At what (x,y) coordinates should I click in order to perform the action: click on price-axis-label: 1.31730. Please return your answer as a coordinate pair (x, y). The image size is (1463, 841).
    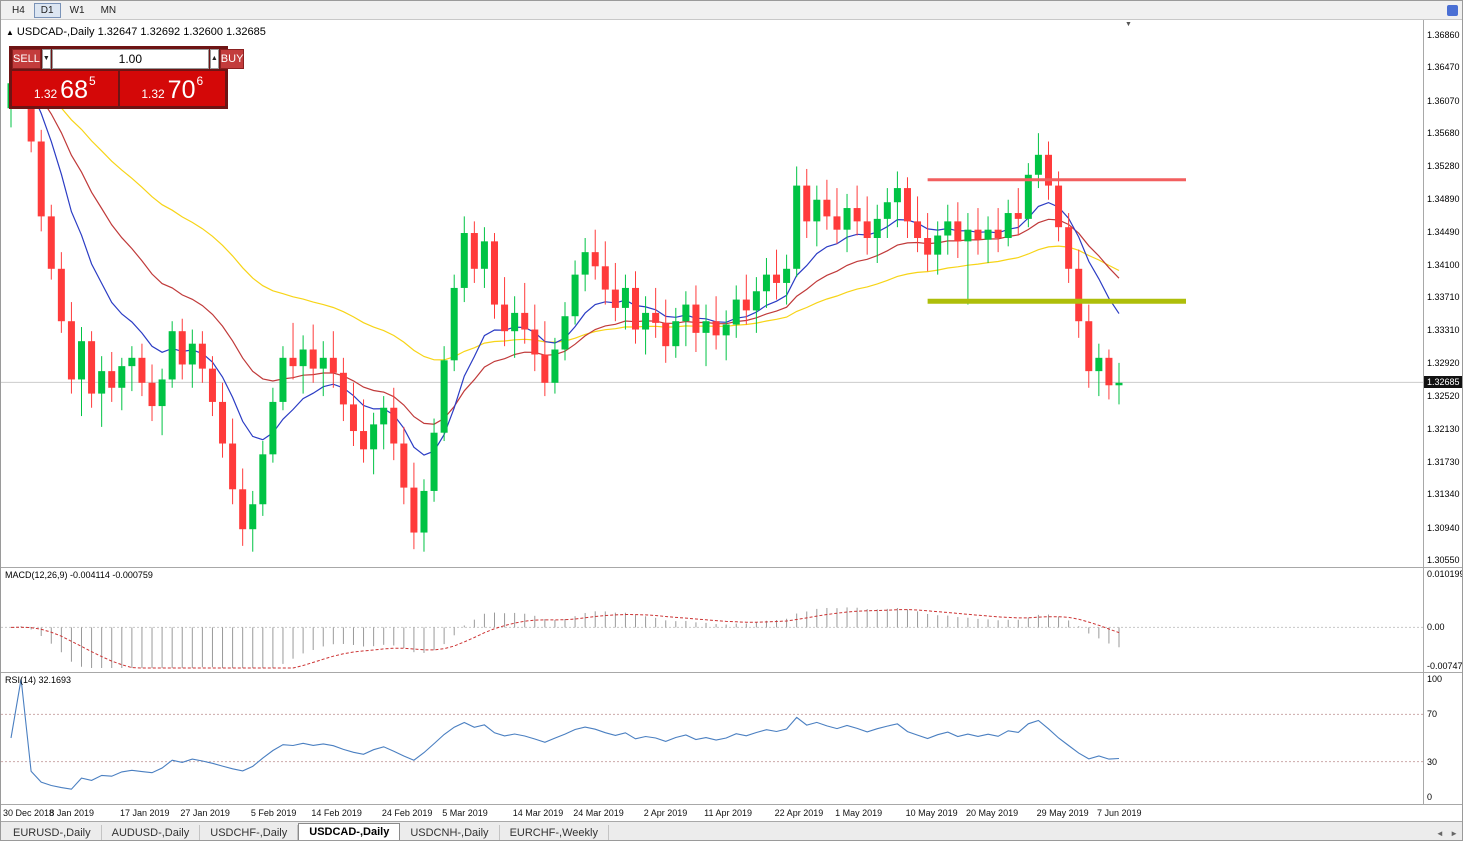
    Looking at the image, I should click on (1443, 461).